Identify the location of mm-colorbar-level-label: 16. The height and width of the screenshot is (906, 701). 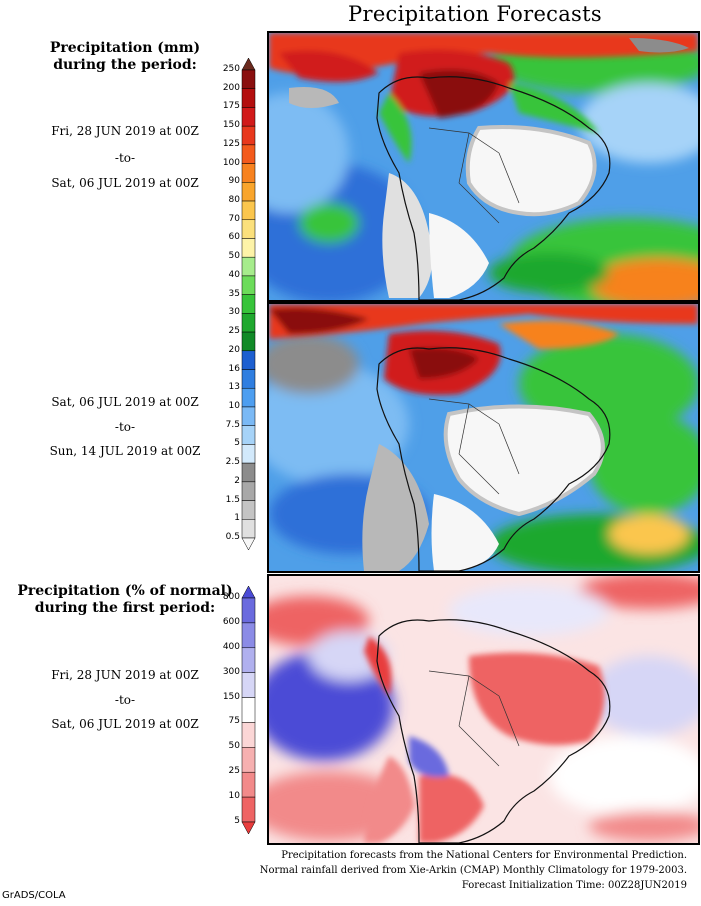
(234, 368).